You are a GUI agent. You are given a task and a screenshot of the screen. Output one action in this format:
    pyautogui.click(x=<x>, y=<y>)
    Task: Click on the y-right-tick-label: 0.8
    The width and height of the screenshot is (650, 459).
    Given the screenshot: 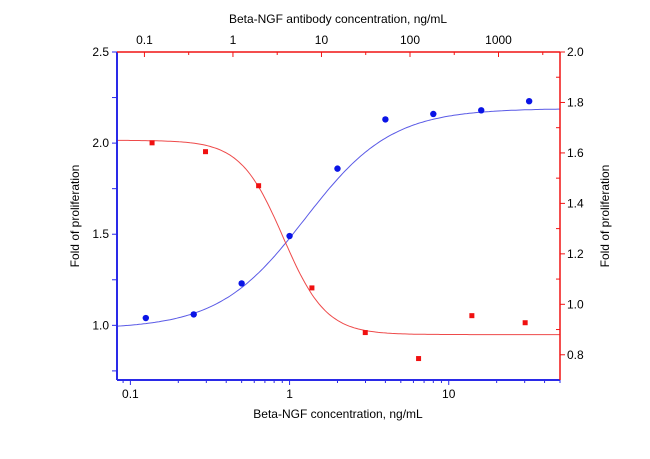 What is the action you would take?
    pyautogui.click(x=575, y=355)
    